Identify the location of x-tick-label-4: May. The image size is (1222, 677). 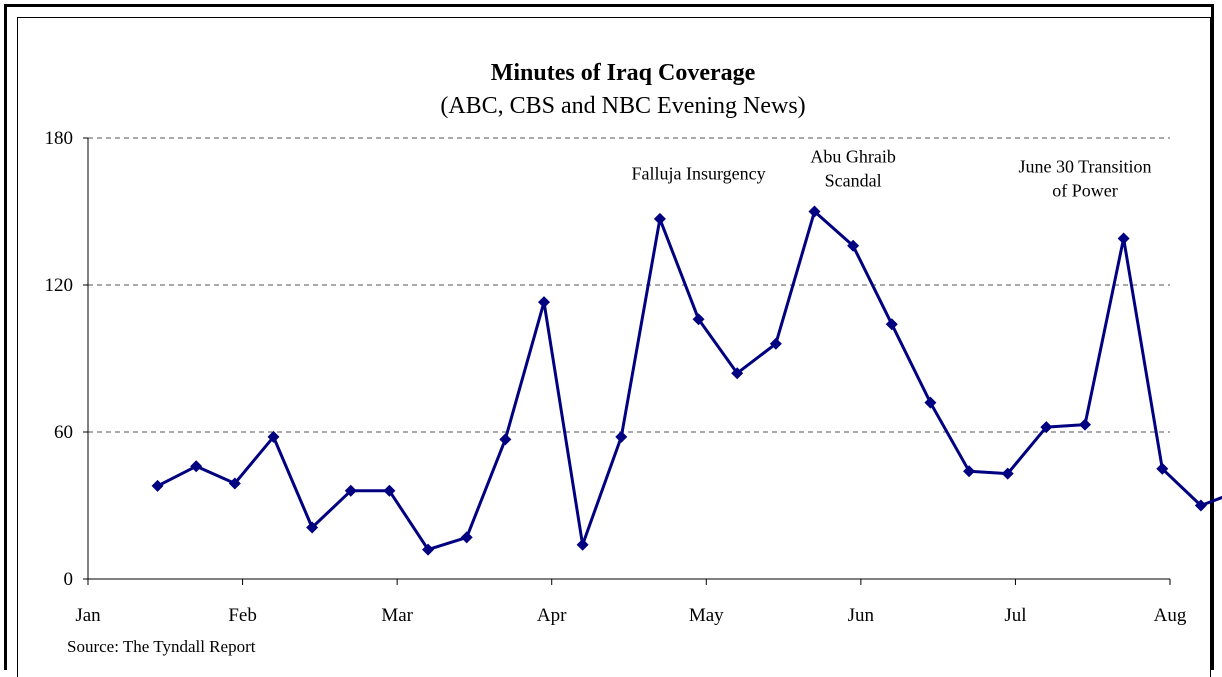
(706, 615).